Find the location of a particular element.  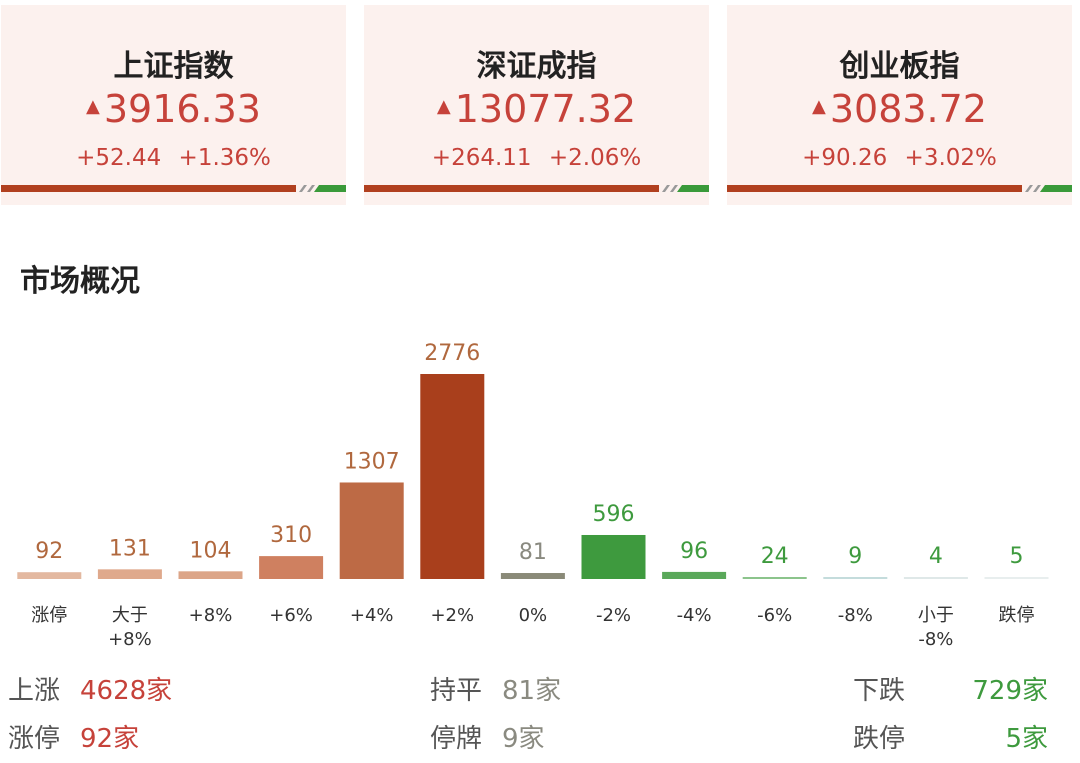

index-change: +90.26 +3.02% is located at coordinates (899, 158).